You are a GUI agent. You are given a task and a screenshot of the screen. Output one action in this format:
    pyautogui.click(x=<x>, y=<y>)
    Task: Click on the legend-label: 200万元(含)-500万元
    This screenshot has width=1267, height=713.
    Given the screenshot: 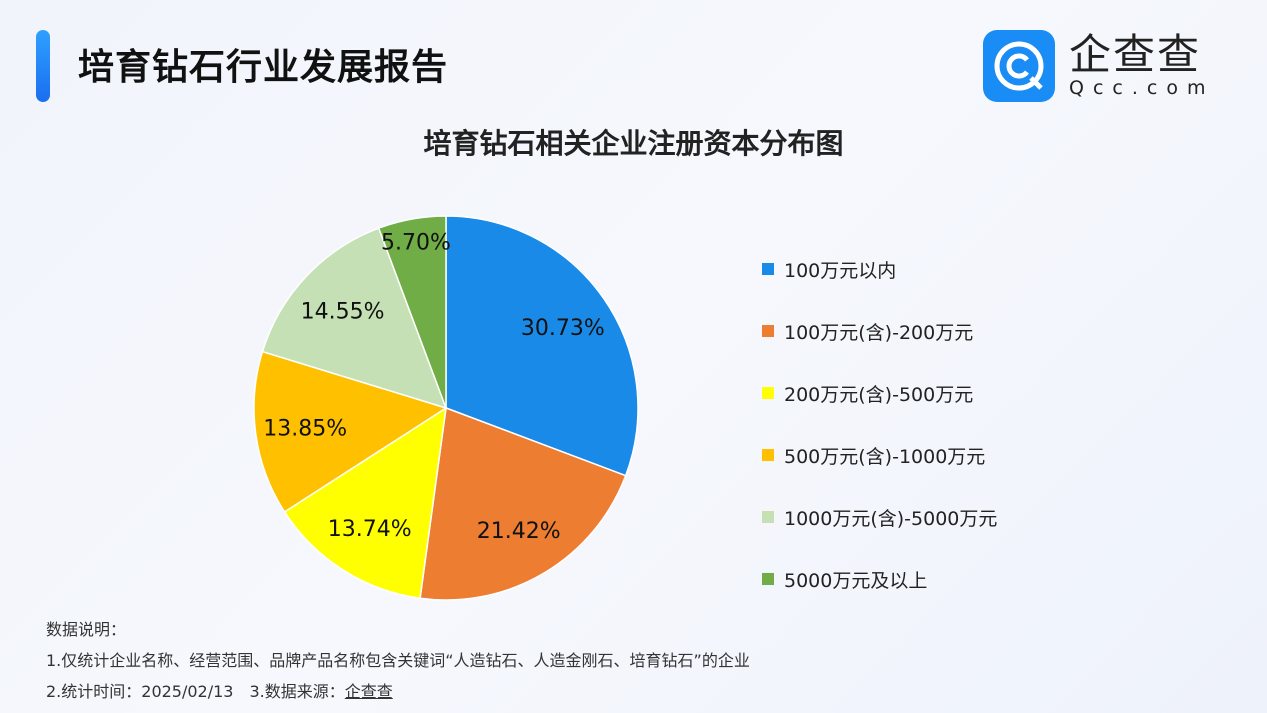 What is the action you would take?
    pyautogui.click(x=879, y=394)
    